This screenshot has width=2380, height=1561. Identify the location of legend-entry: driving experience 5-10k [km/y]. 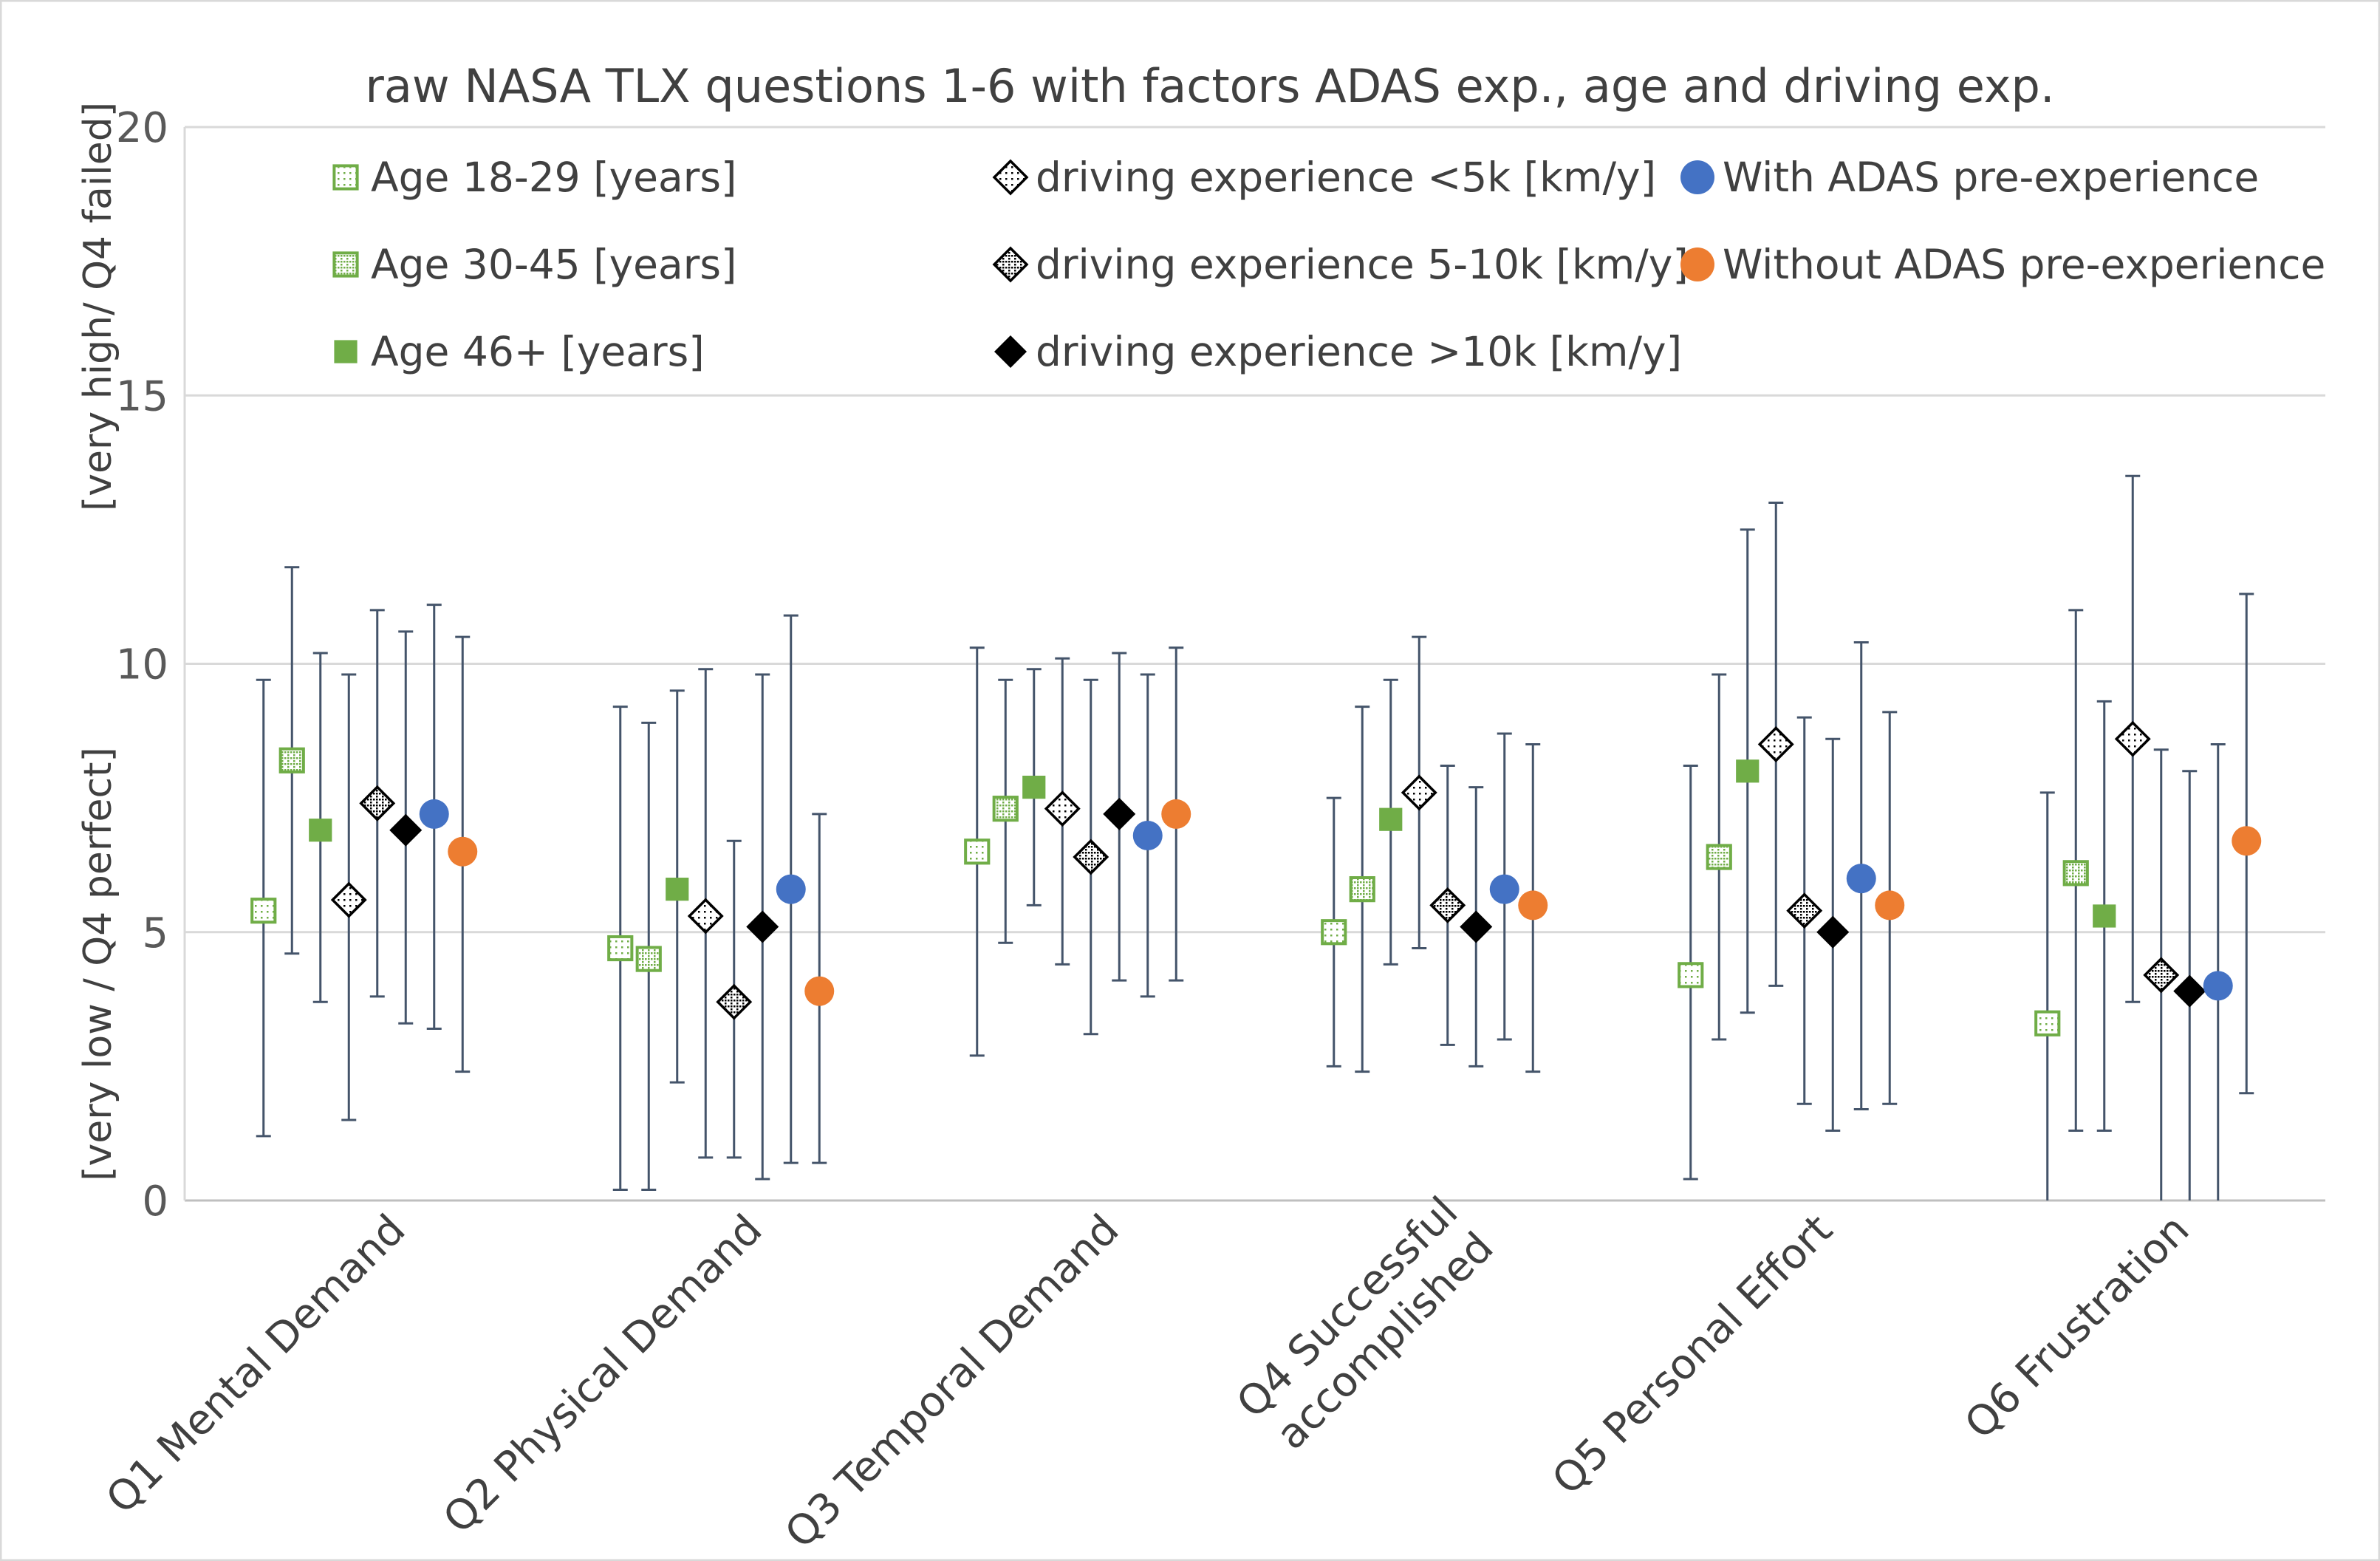
(1340, 264).